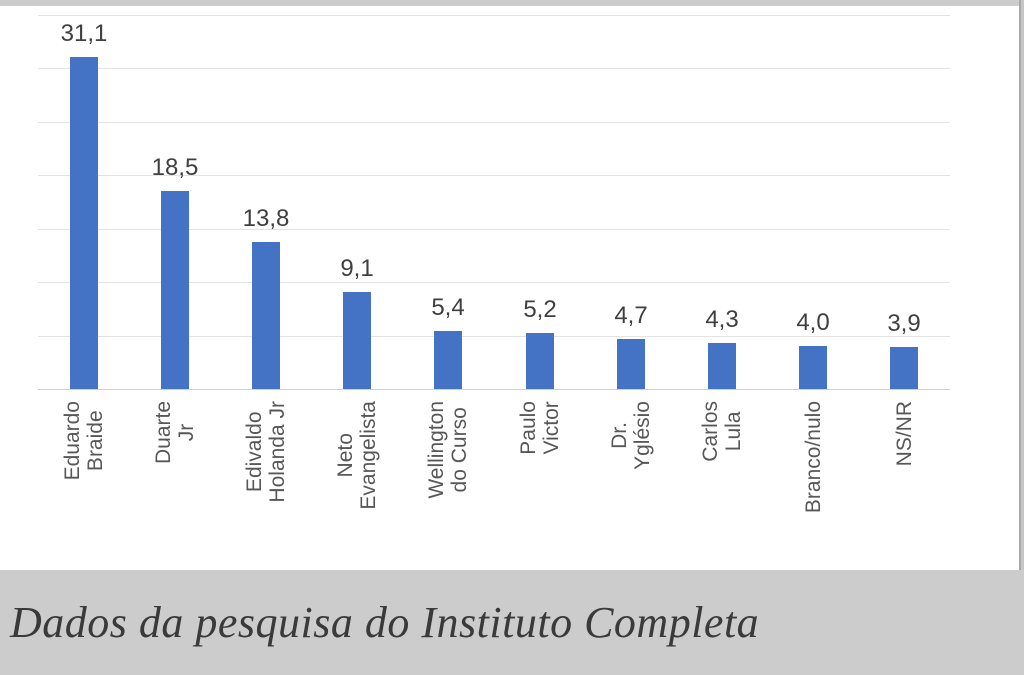 This screenshot has height=675, width=1024. Describe the element at coordinates (448, 307) in the screenshot. I see `bar-value-label: 5,4` at that location.